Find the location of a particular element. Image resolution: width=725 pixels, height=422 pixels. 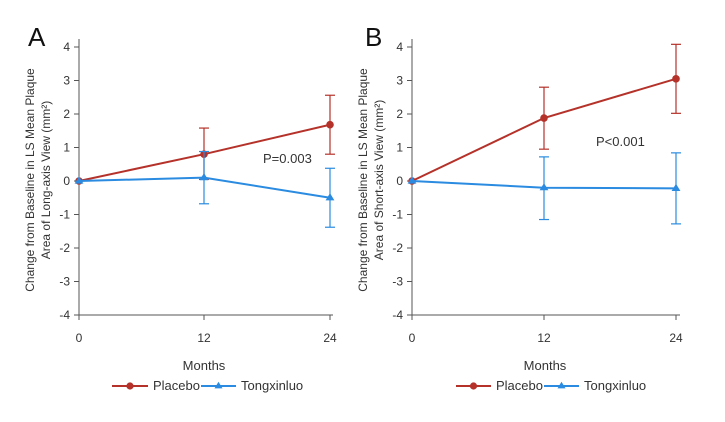

x-axis-label-a: Months is located at coordinates (204, 365).